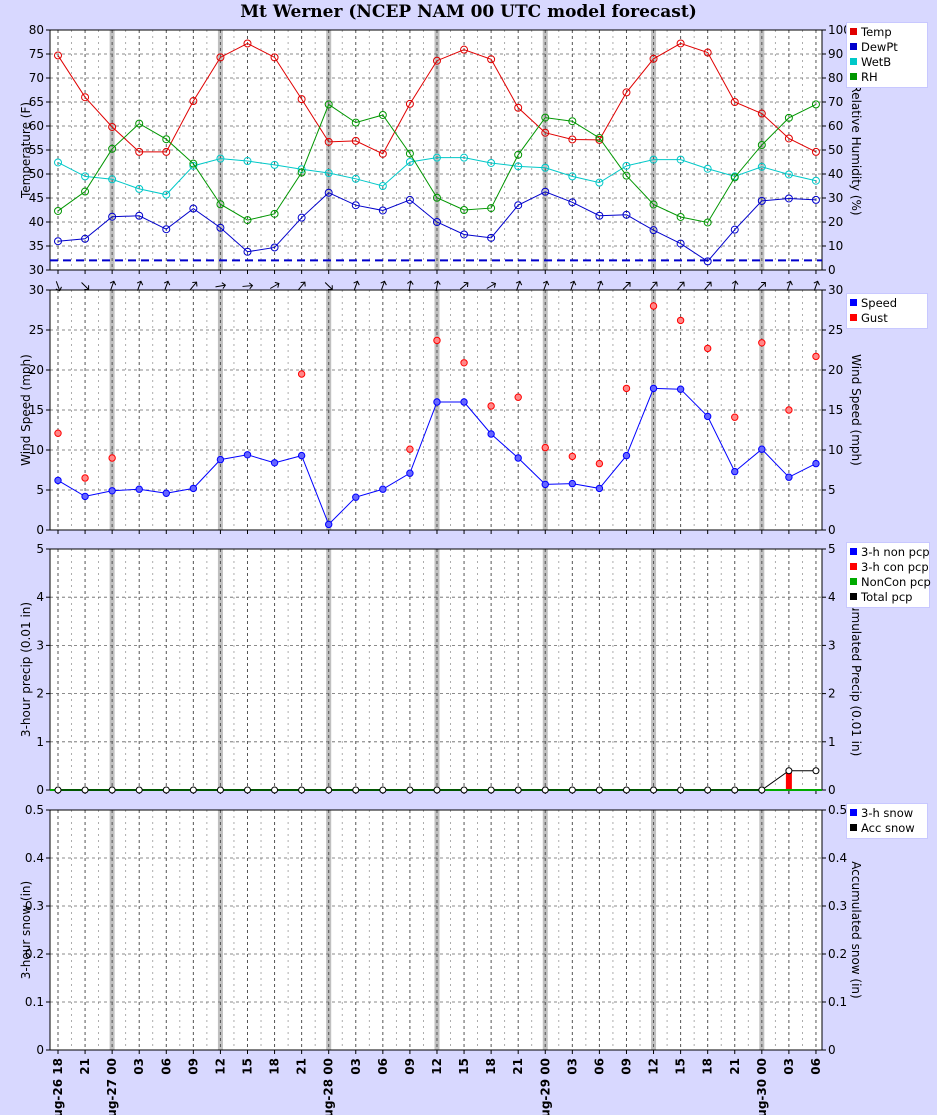  I want to click on x-tick-label: 18, so click(708, 1066).